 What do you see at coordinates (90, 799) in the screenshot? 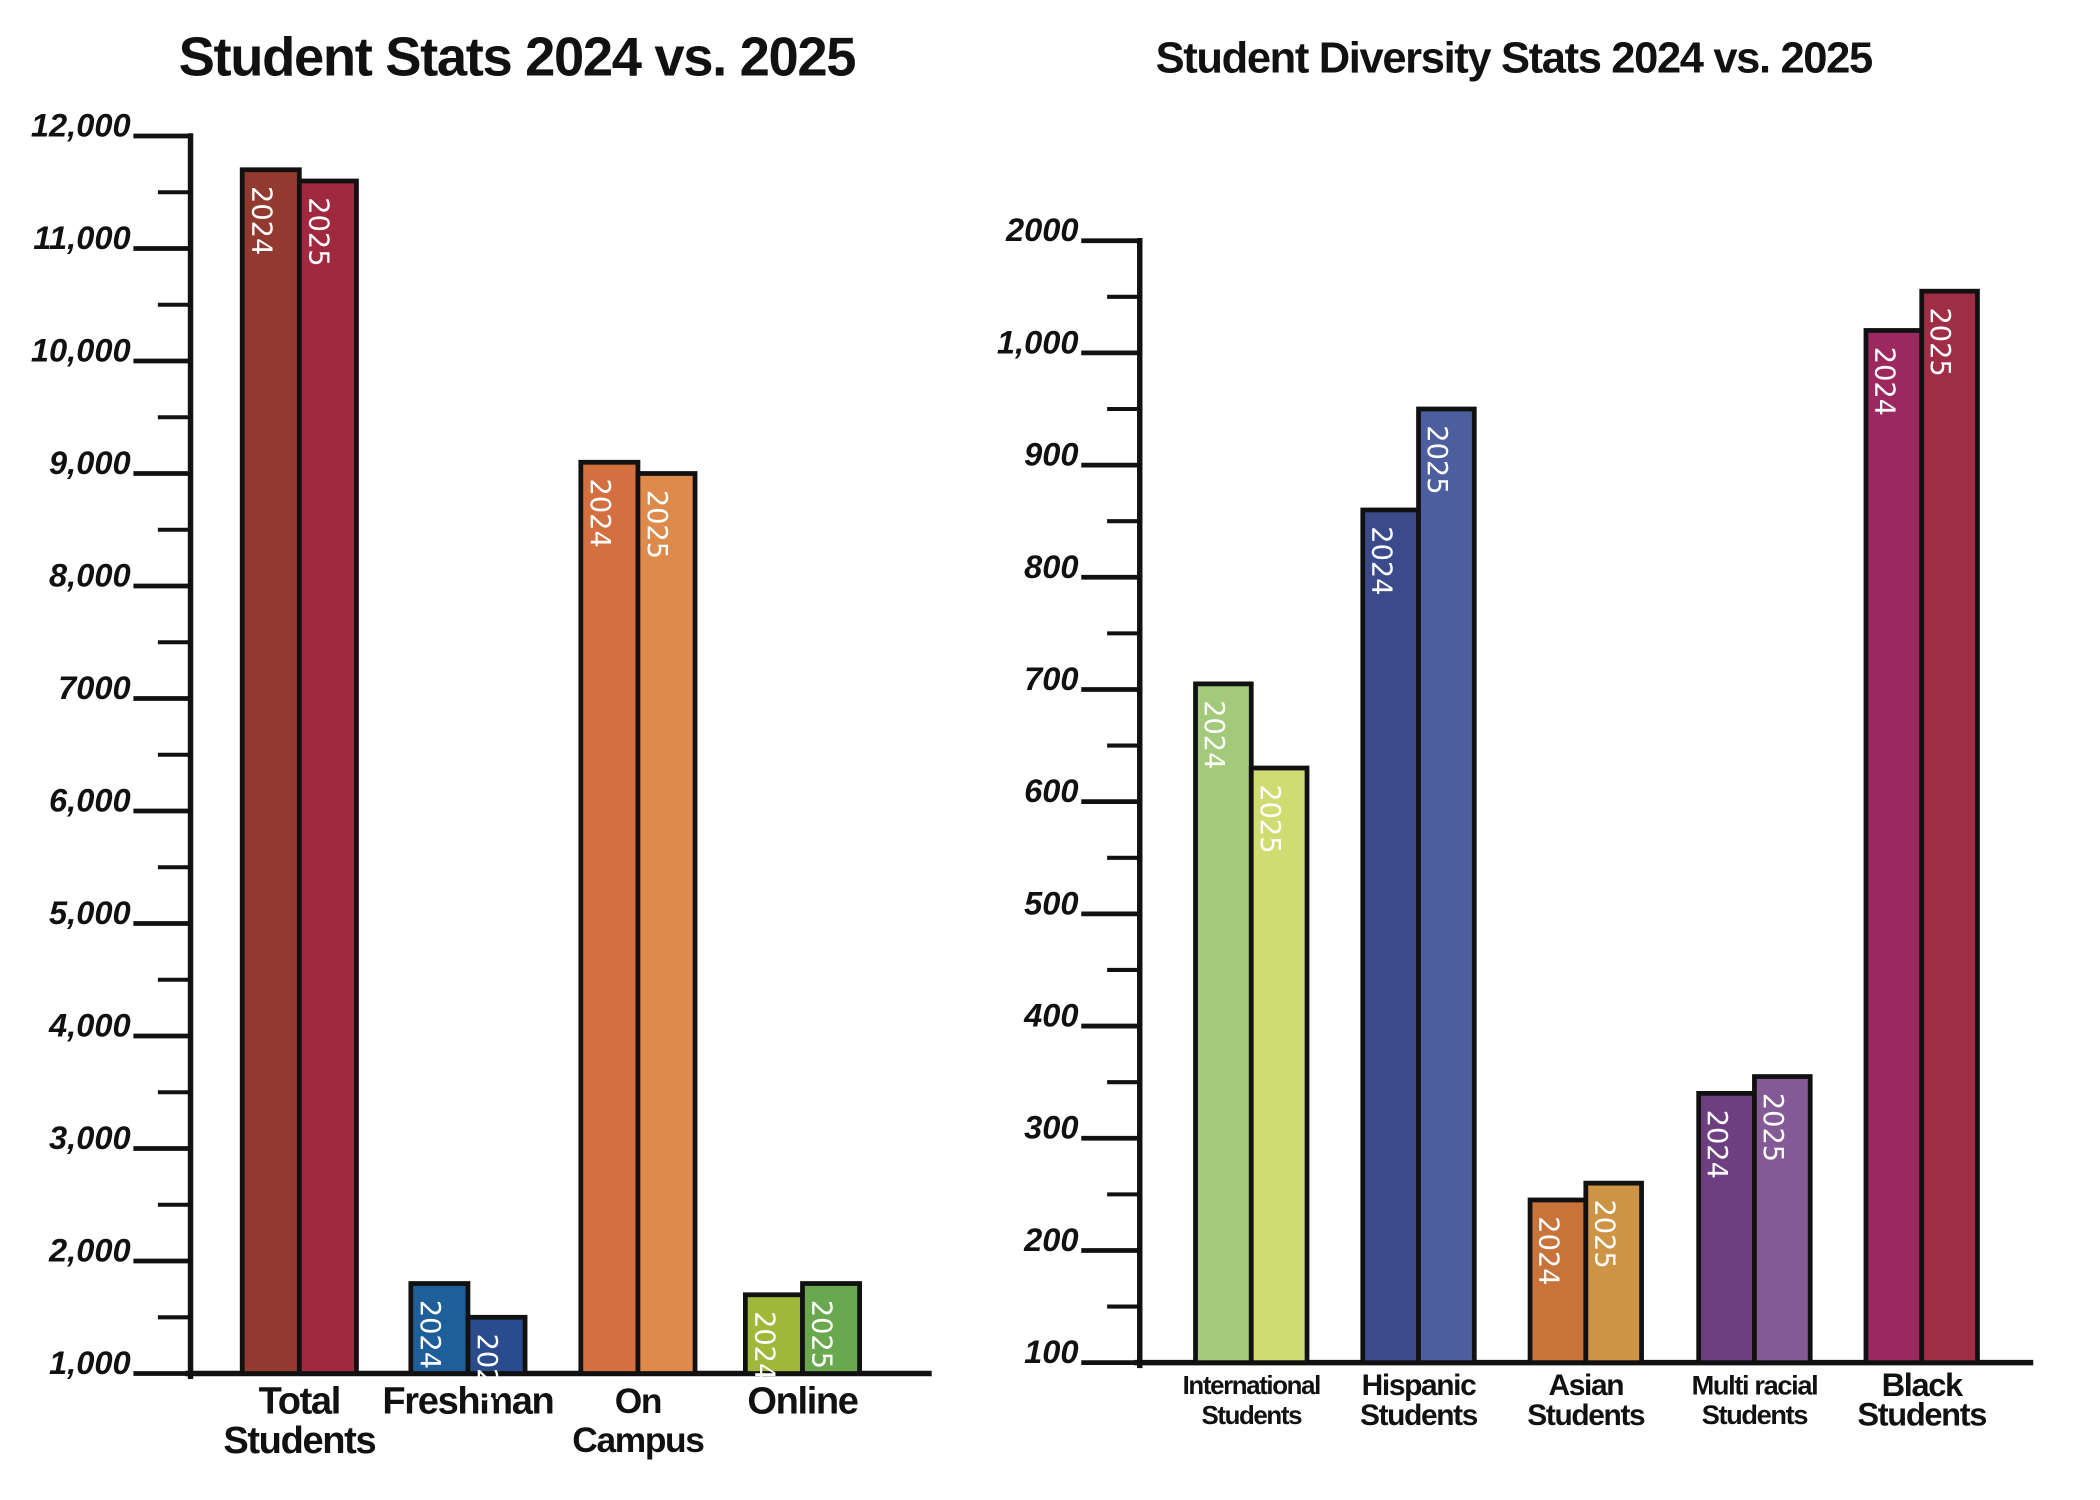
I see `y-tick-label: 6,000` at bounding box center [90, 799].